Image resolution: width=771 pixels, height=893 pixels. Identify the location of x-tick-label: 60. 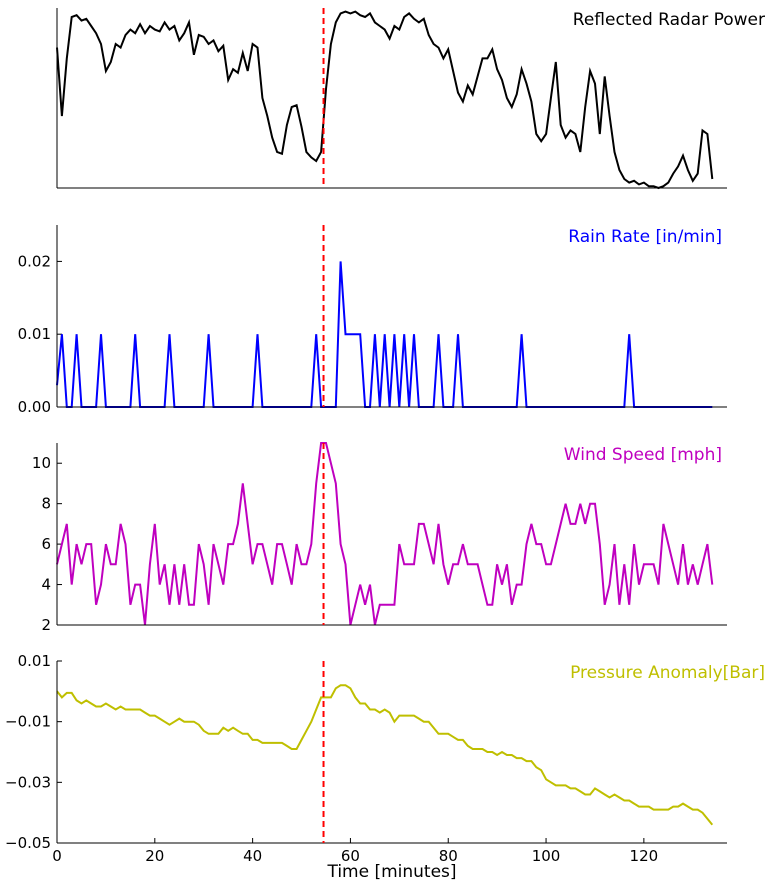
(350, 856).